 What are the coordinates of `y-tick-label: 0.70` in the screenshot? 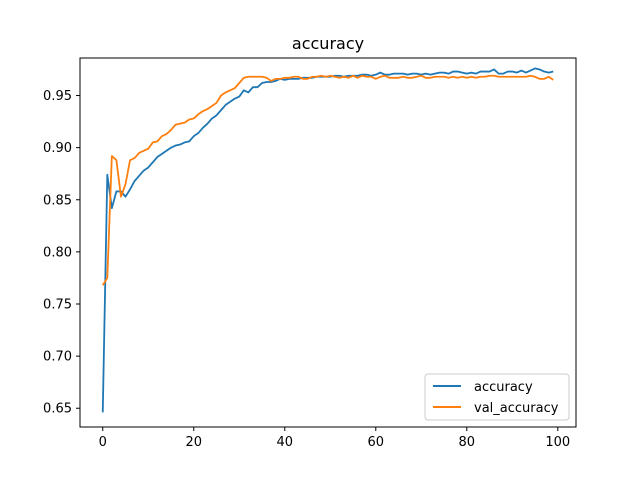 It's located at (57, 357).